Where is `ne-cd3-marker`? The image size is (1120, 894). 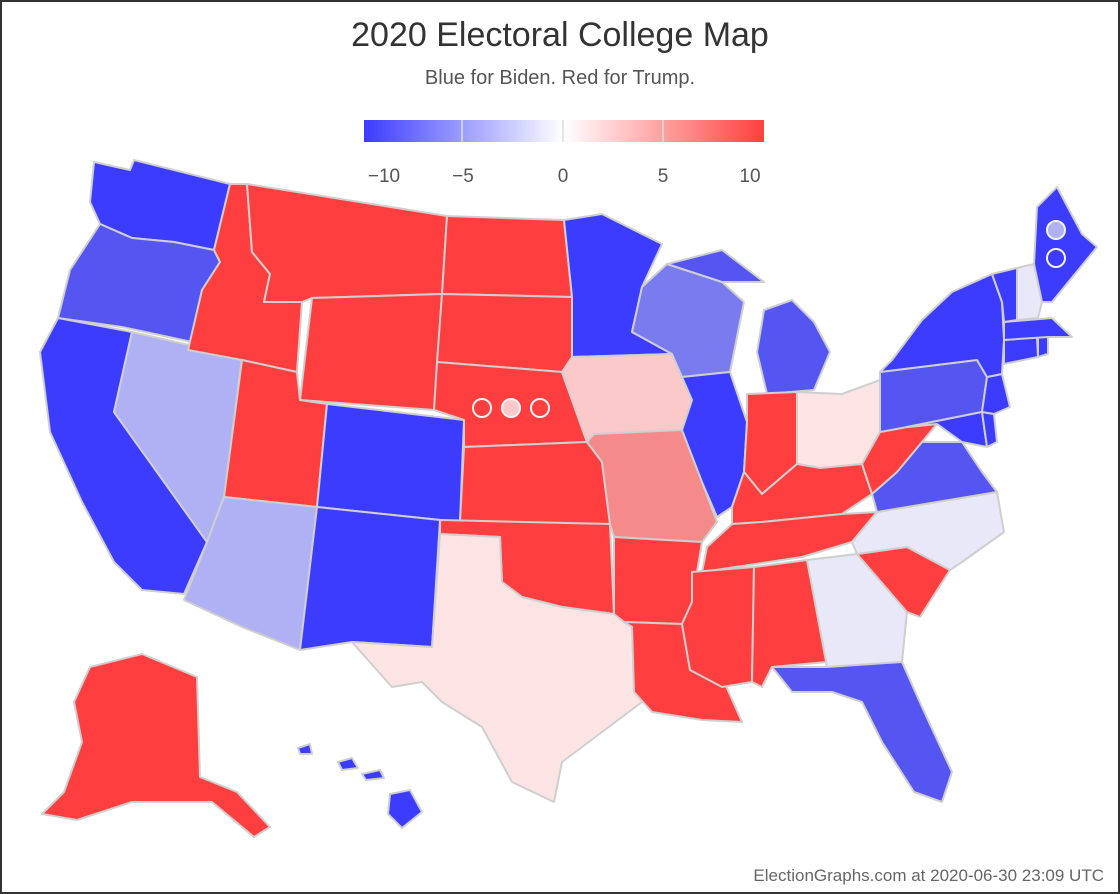
ne-cd3-marker is located at coordinates (540, 408).